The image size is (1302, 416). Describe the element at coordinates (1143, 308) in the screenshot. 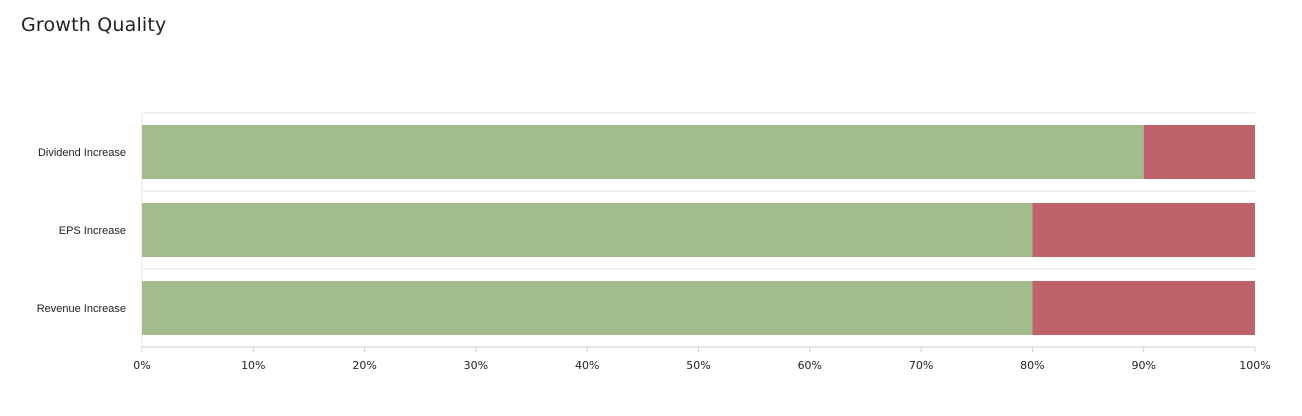

I see `bar-segment-2-revenue-increase` at that location.